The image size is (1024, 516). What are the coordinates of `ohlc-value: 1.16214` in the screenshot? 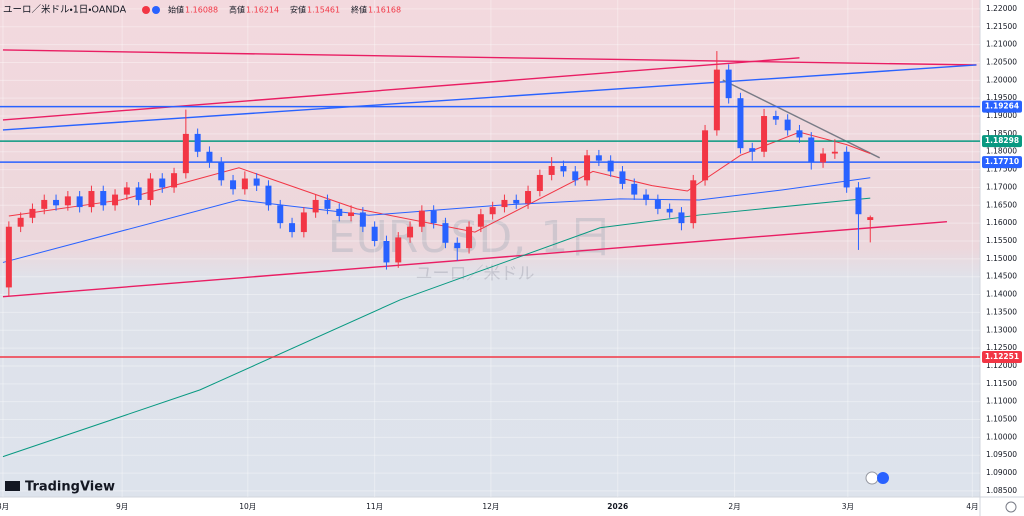 It's located at (262, 10).